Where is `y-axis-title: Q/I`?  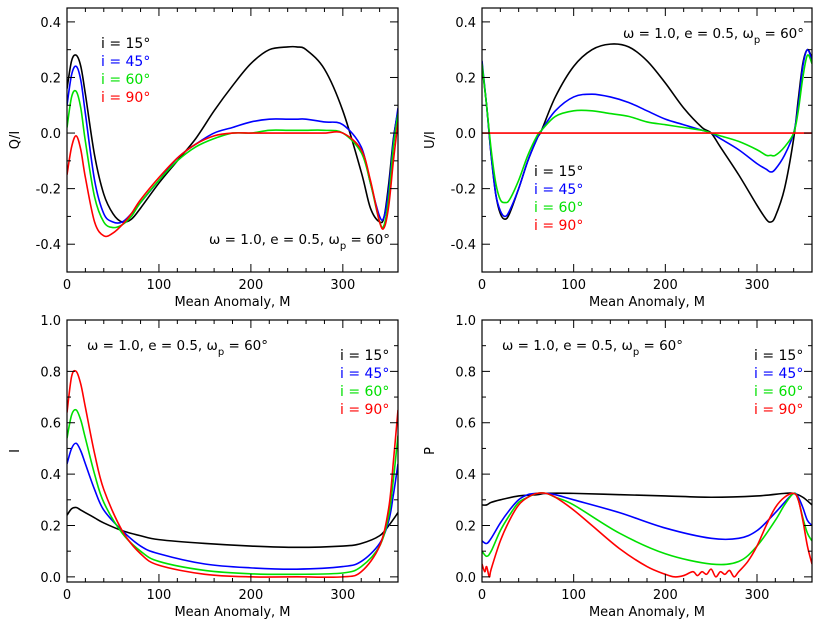
y-axis-title: Q/I is located at coordinates (15, 140).